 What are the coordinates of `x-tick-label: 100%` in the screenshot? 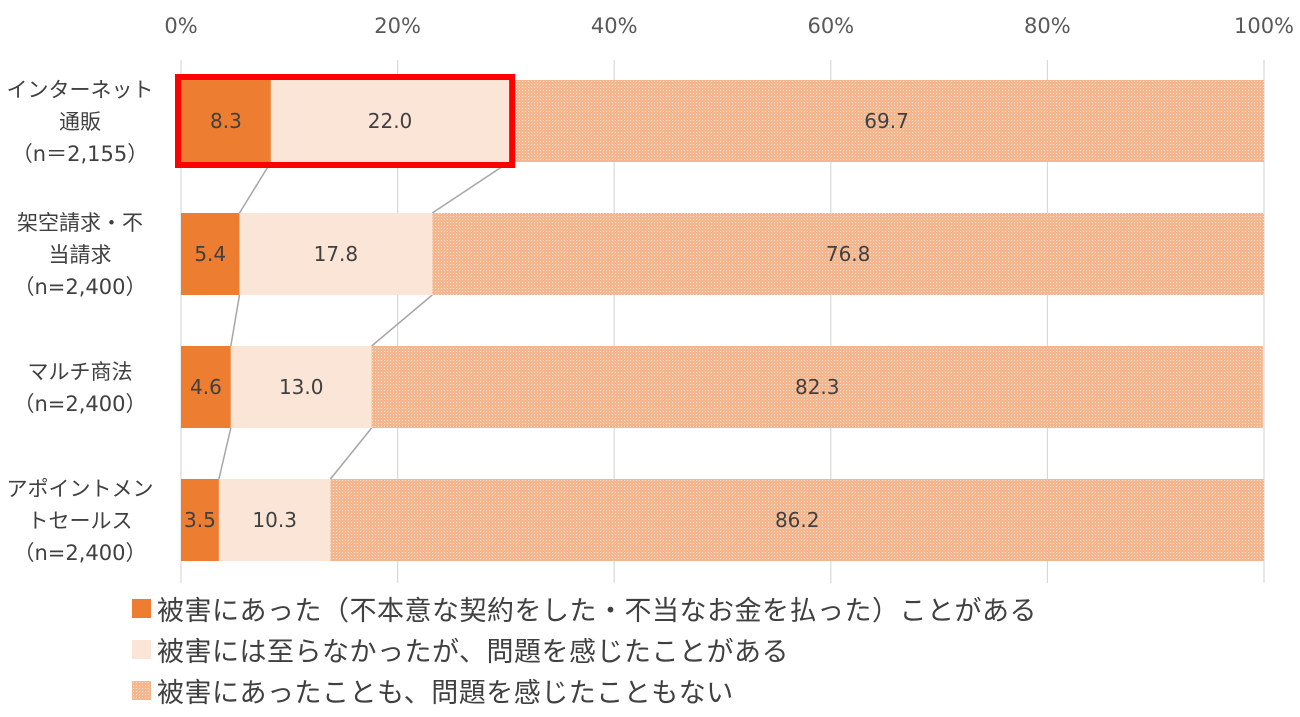 It's located at (1264, 26).